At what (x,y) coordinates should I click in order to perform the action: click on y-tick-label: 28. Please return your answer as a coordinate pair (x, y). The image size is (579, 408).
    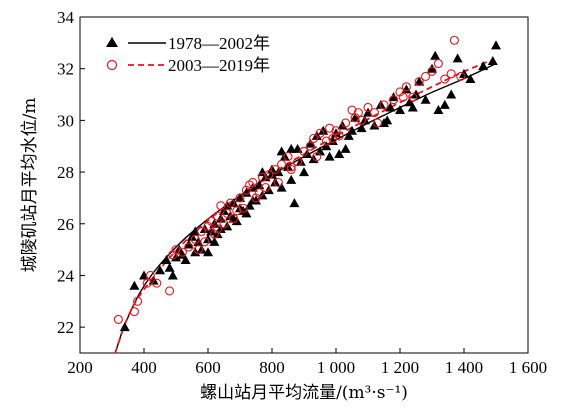
    Looking at the image, I should click on (65, 172).